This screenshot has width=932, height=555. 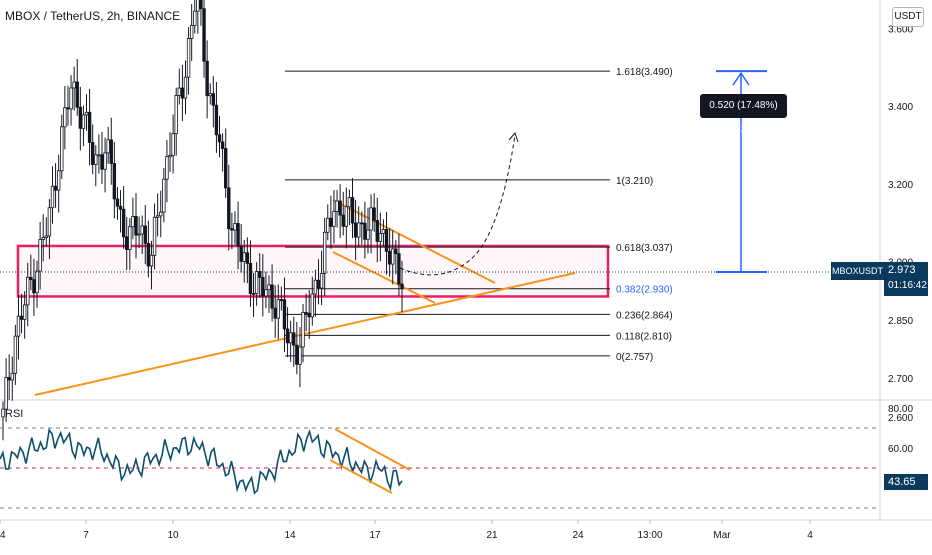 What do you see at coordinates (900, 185) in the screenshot?
I see `price-tick-label: 3.200` at bounding box center [900, 185].